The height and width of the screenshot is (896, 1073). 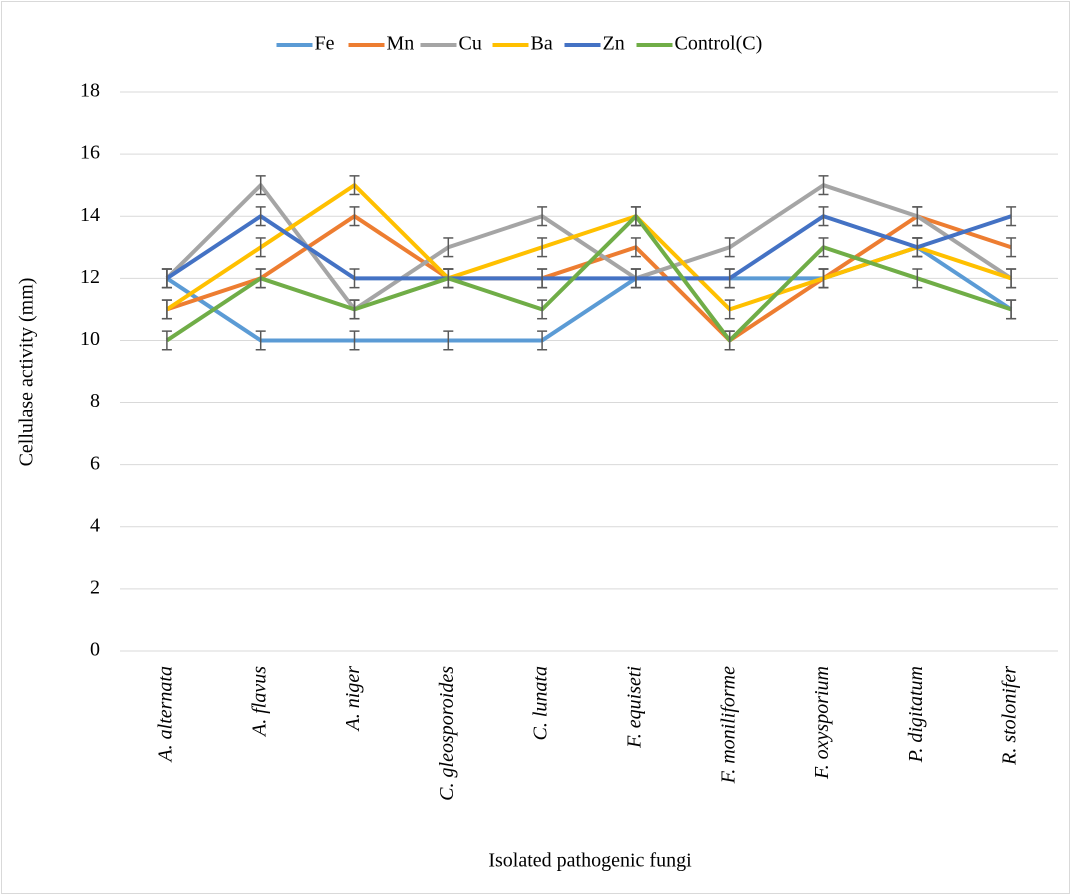 I want to click on y-tick-label: 16, so click(x=90, y=153).